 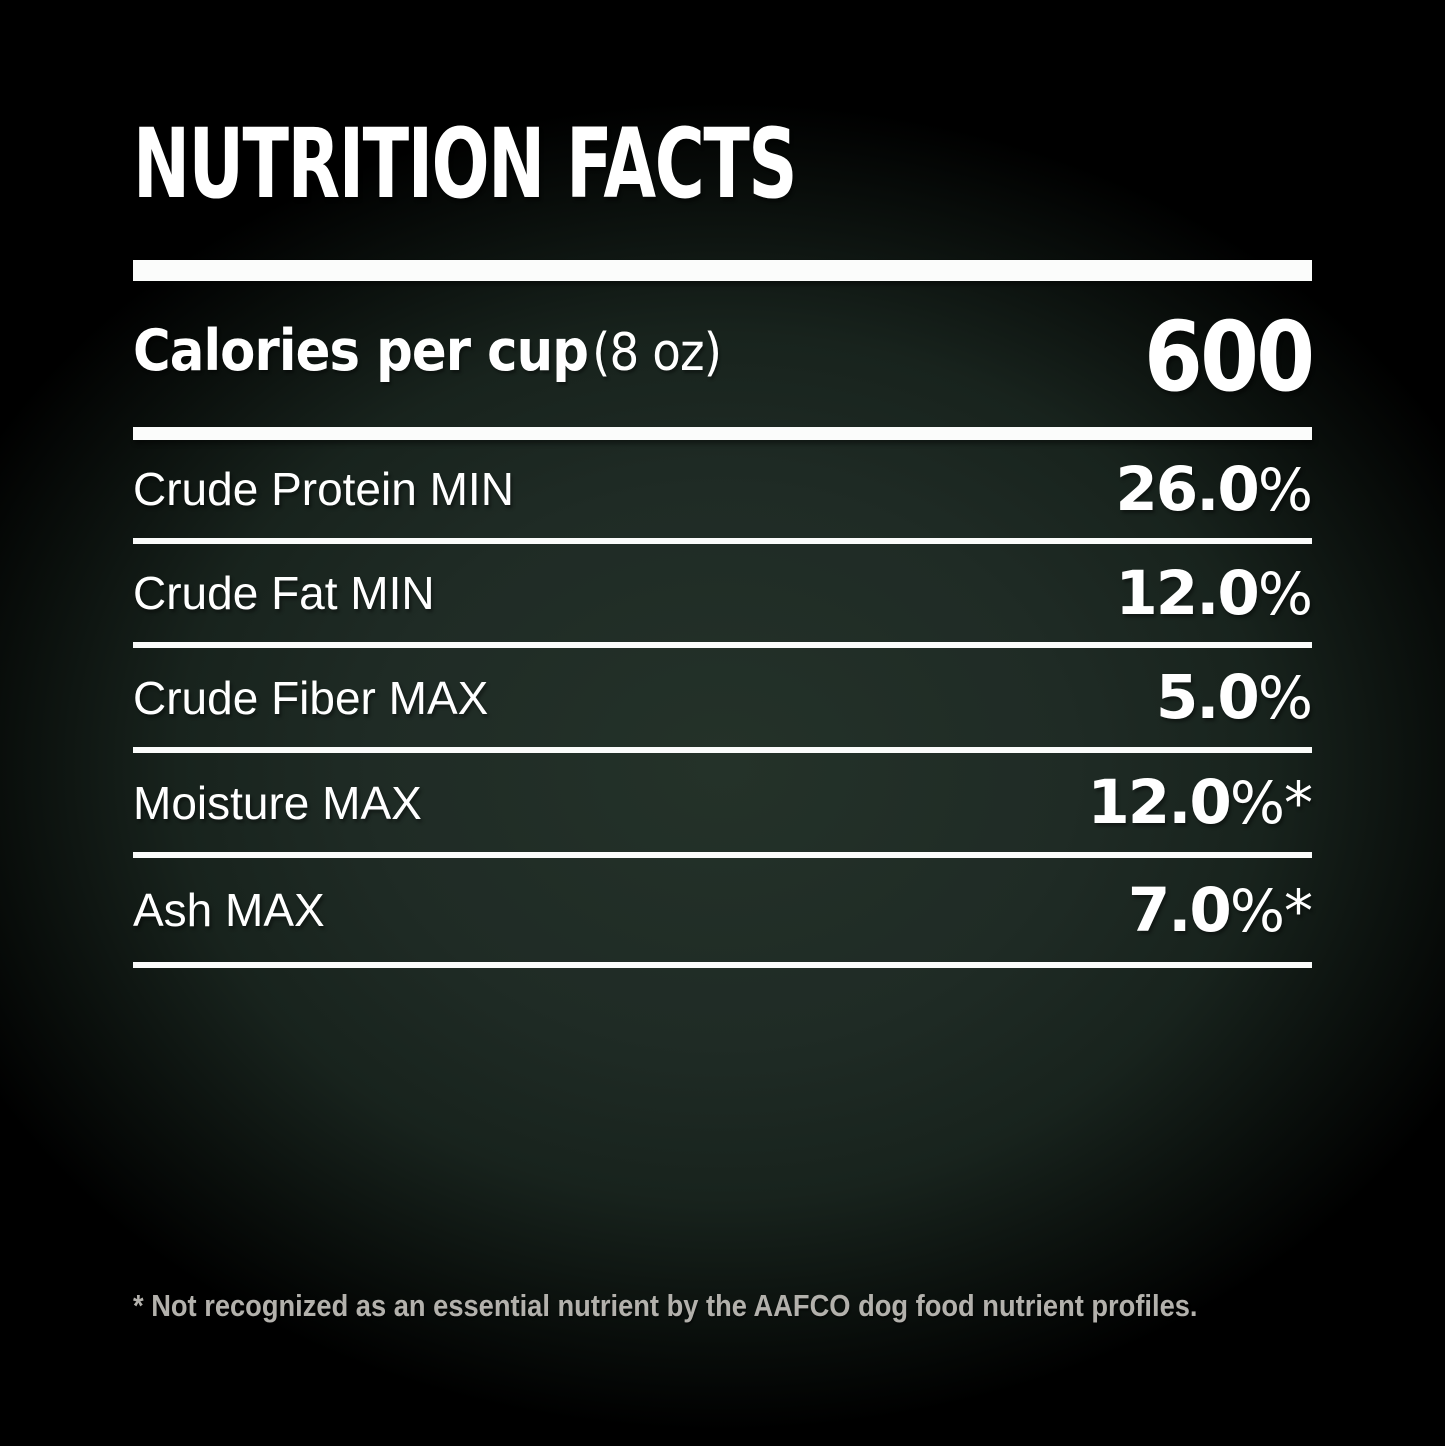 I want to click on table-row: Crude Fiber MAX 5.0%, so click(x=723, y=700).